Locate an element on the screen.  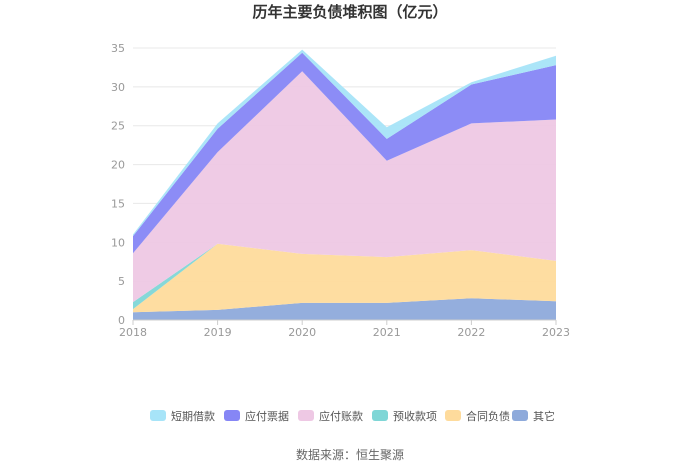
legend-item: 合同负债 is located at coordinates (477, 416).